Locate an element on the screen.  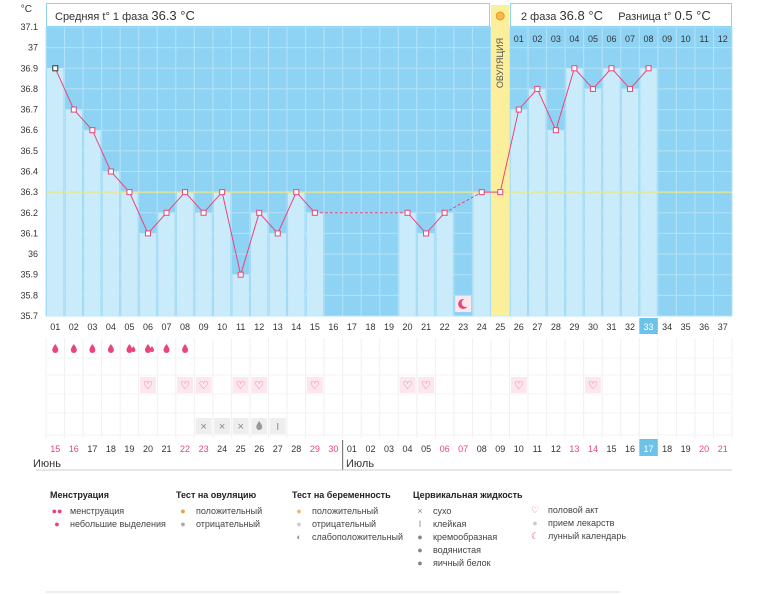
cycle-day-label: 07 is located at coordinates (167, 327).